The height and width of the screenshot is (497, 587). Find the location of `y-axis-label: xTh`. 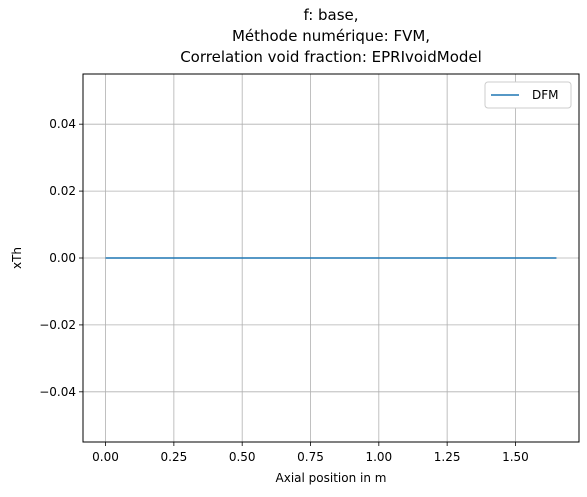

y-axis-label: xTh is located at coordinates (17, 258).